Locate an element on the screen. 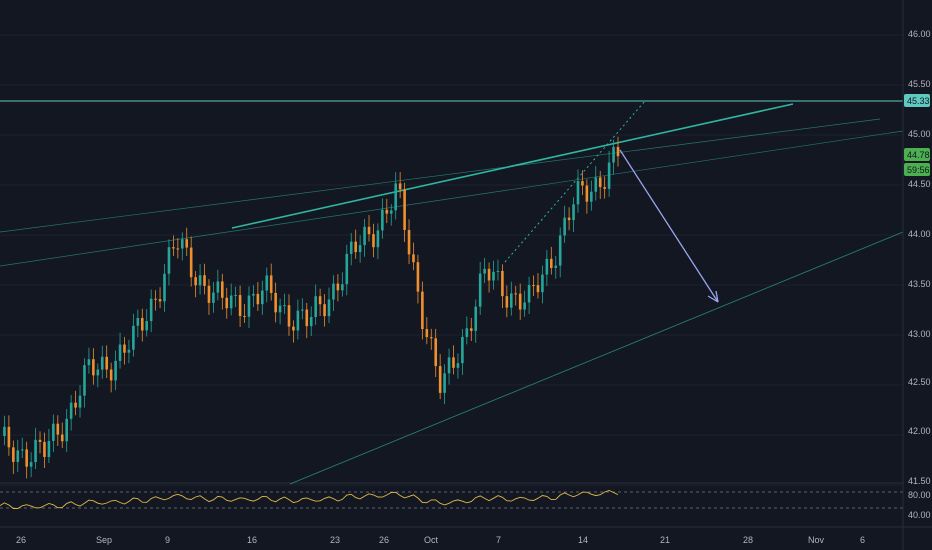  time-axis: 26 Sep 9 16 23 26 Oct 7 14 21 28 Nov 6 is located at coordinates (466, 535).